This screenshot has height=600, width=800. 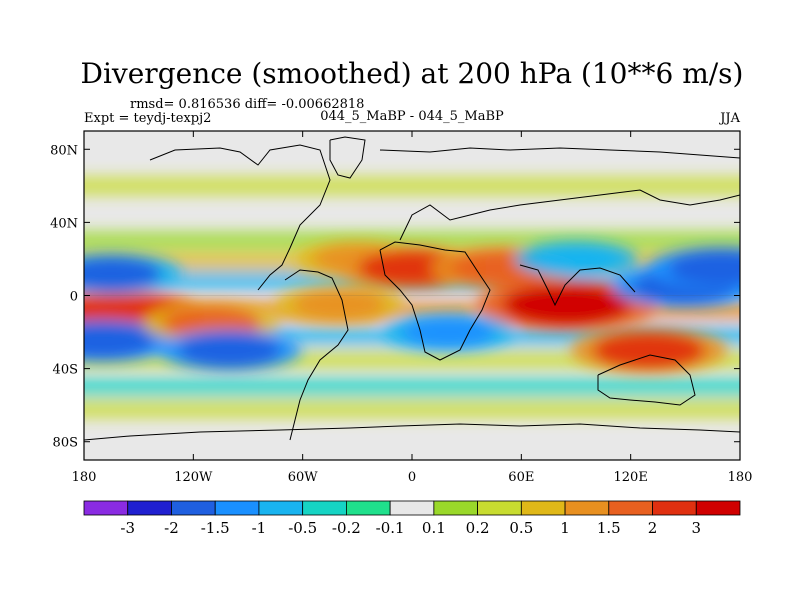 I want to click on colorbar-label: -2, so click(x=171, y=528).